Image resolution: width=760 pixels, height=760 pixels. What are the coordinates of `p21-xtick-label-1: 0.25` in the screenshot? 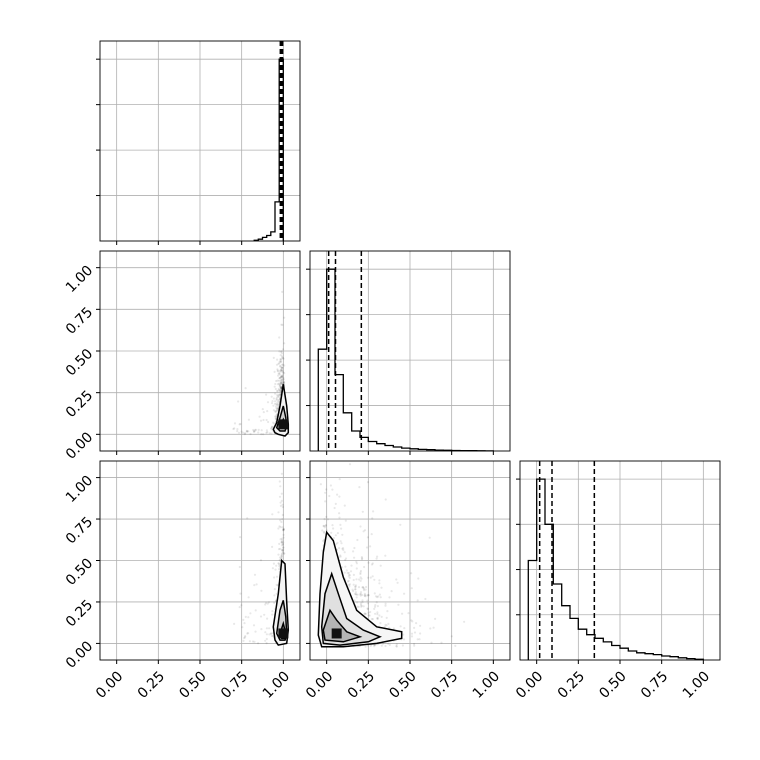 It's located at (361, 684).